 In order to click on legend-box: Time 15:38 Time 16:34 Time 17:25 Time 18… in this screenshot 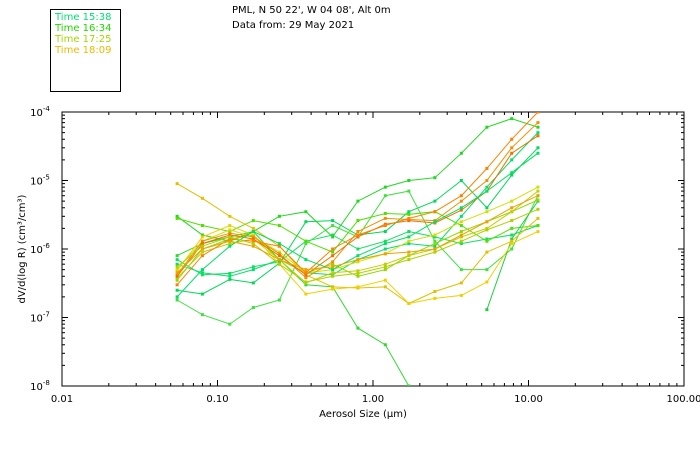, I will do `click(85, 50)`.